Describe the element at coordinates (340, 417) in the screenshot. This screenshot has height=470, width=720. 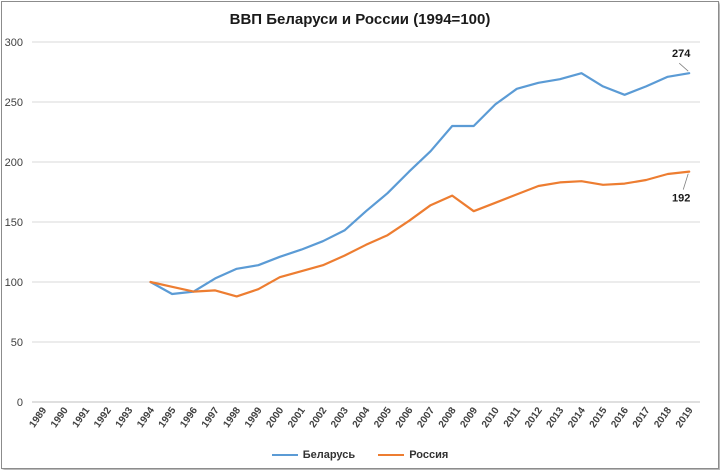
I see `x-tick-label: 2003` at that location.